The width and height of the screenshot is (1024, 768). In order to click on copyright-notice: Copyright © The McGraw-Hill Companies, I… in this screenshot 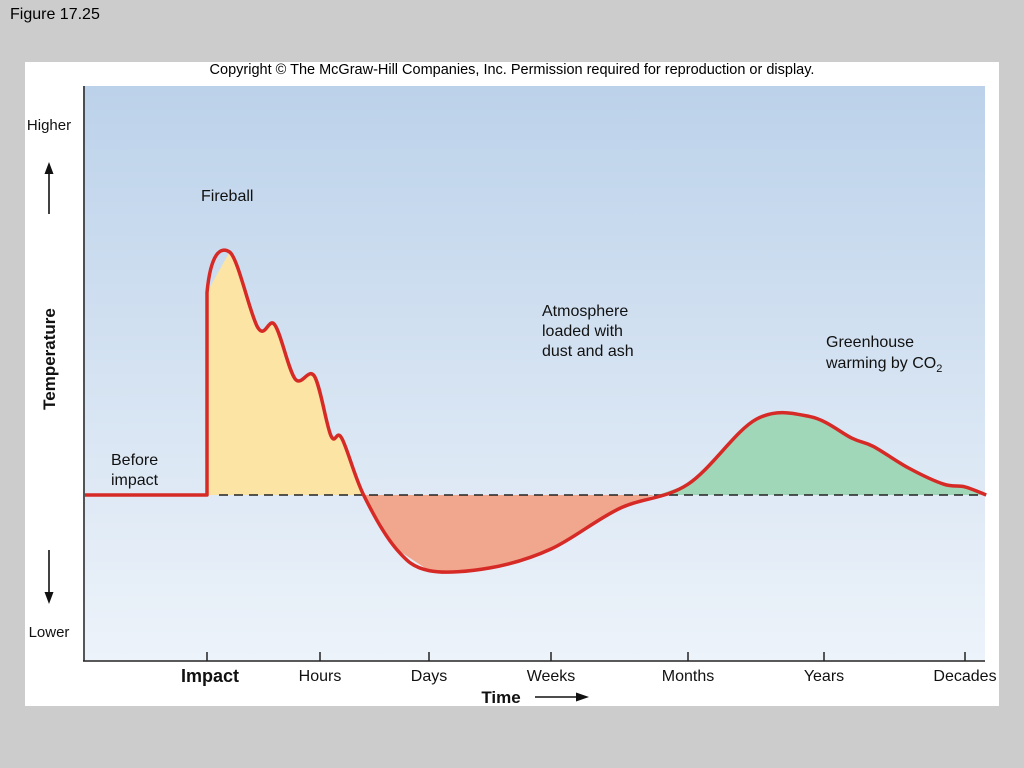, I will do `click(512, 70)`.